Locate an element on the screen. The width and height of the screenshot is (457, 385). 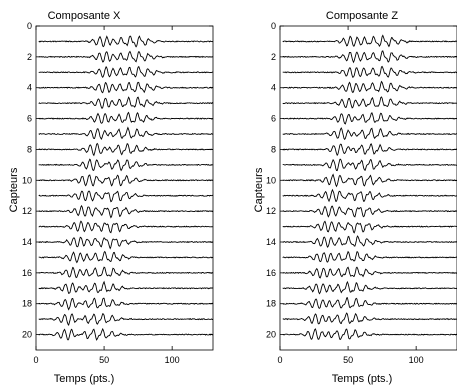
panel-title: Composante X is located at coordinates (84, 16).